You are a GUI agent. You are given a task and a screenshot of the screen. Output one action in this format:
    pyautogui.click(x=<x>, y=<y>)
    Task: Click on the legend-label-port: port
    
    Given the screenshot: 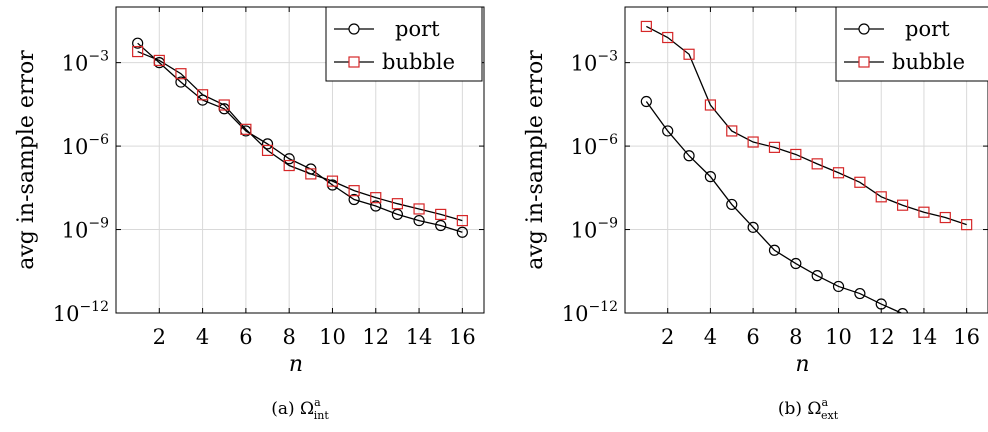 What is the action you would take?
    pyautogui.click(x=927, y=29)
    